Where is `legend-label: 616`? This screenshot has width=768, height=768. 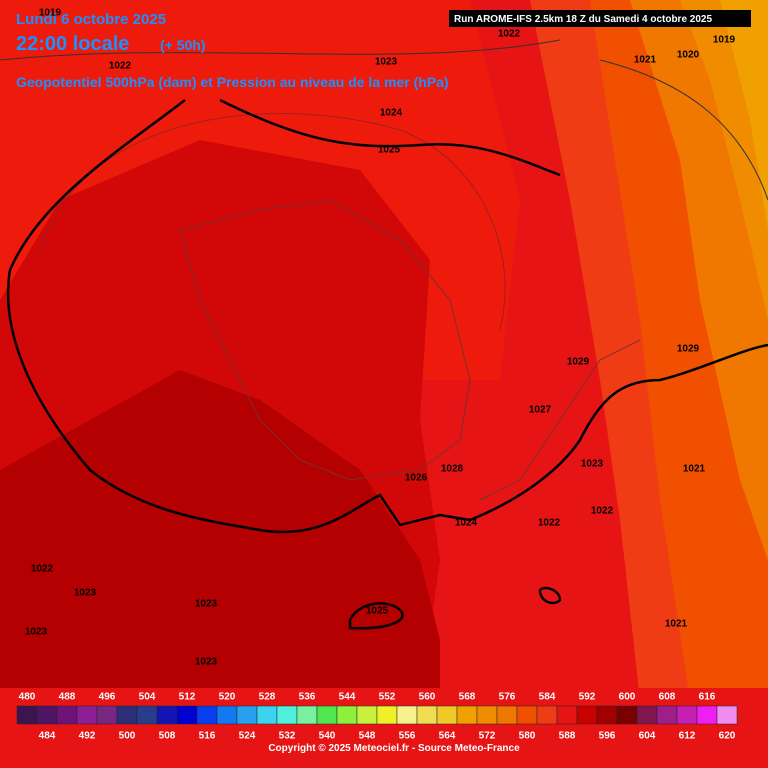 legend-label: 616 is located at coordinates (707, 697).